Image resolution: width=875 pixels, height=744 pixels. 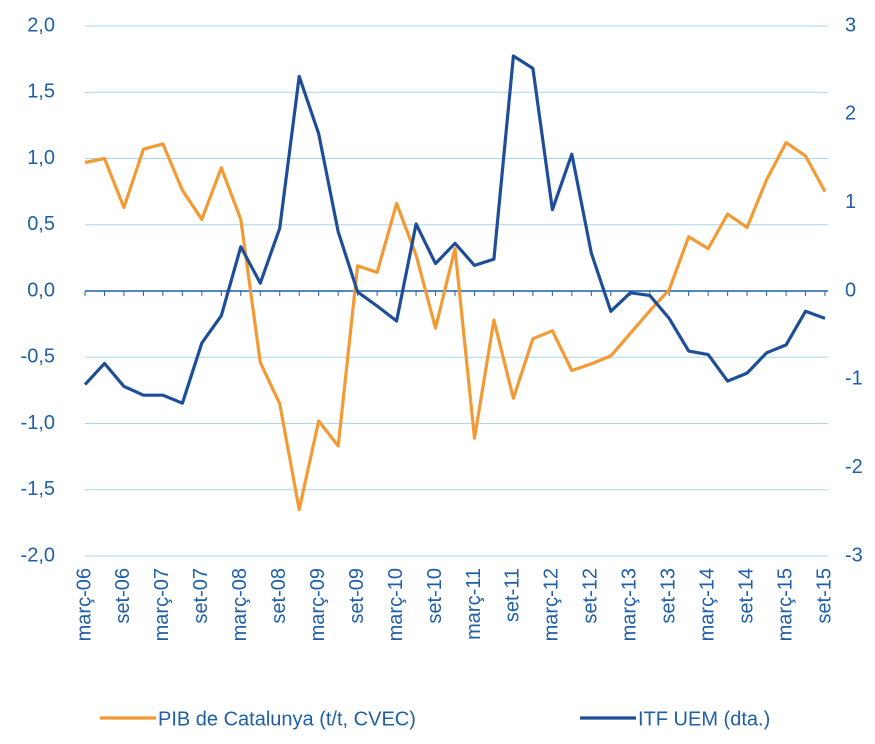 What do you see at coordinates (850, 25) in the screenshot?
I see `y2-tick-label: 3` at bounding box center [850, 25].